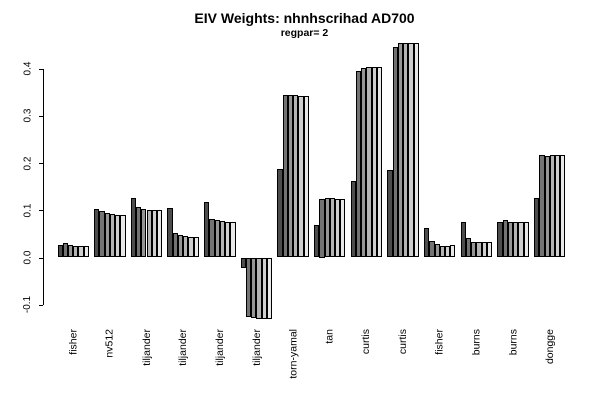  Describe the element at coordinates (329, 336) in the screenshot. I see `x-axis-label-tan: tan` at that location.